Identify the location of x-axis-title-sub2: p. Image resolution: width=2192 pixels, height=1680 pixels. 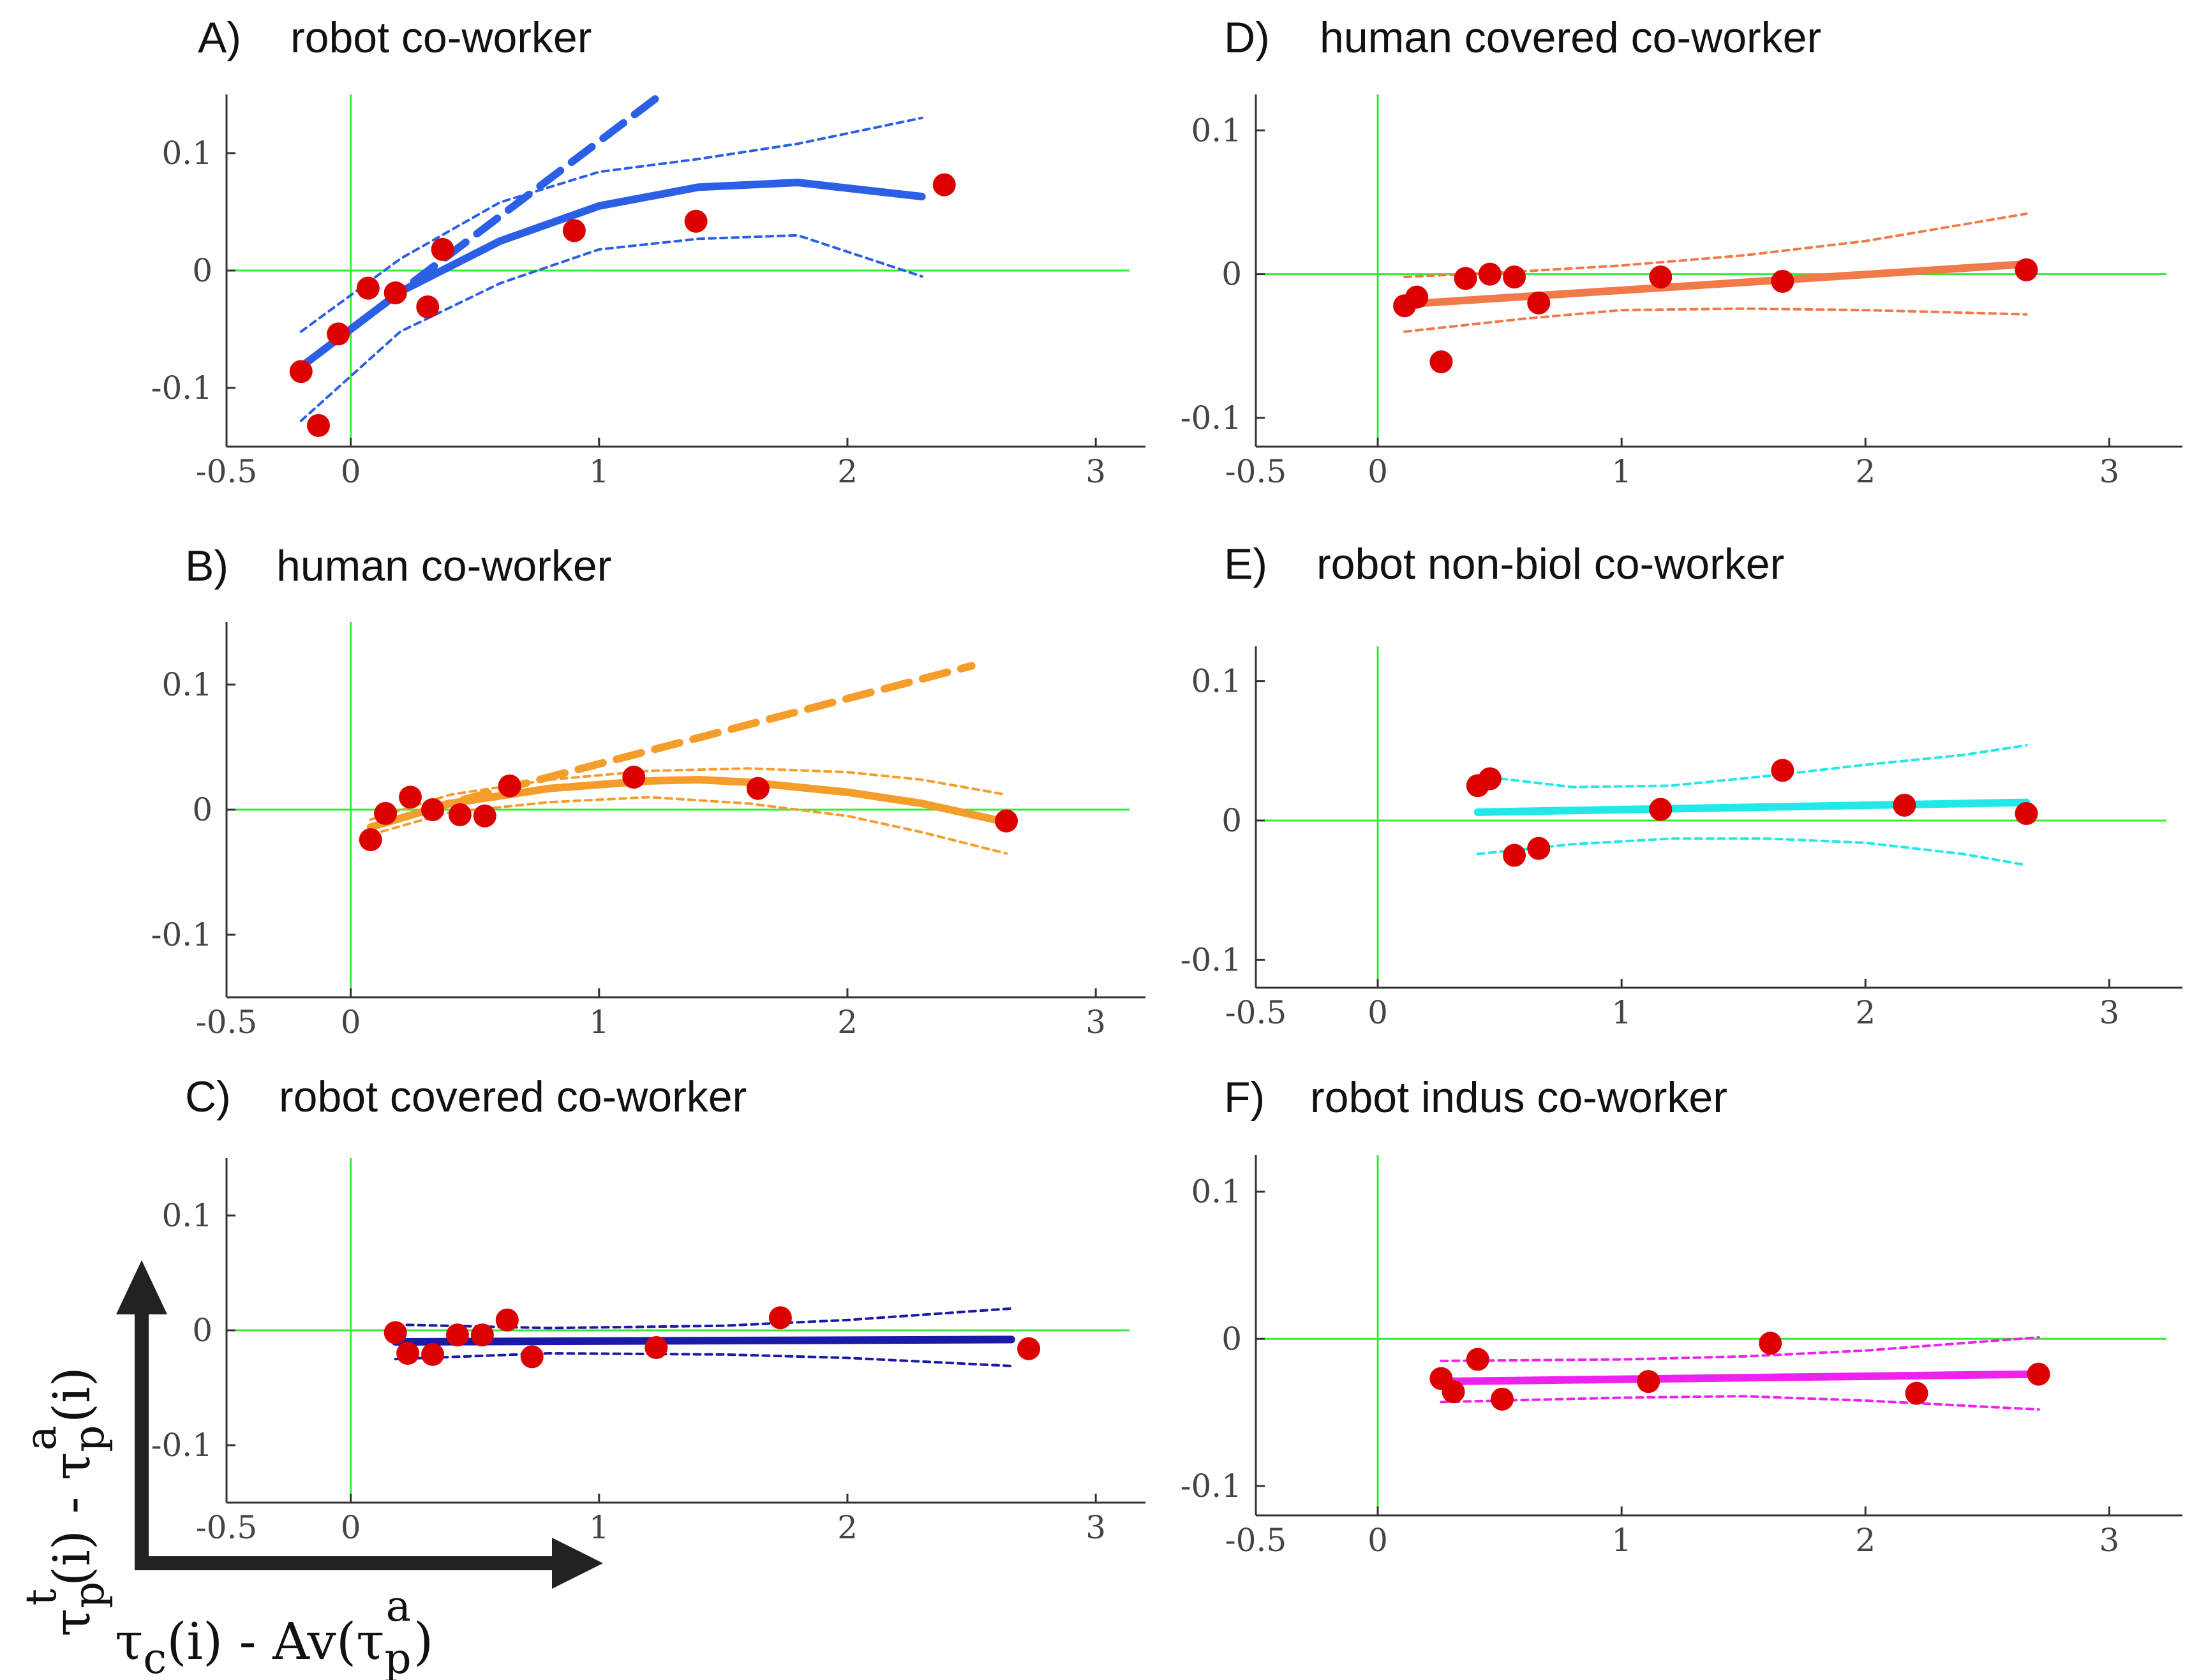
(397, 1657).